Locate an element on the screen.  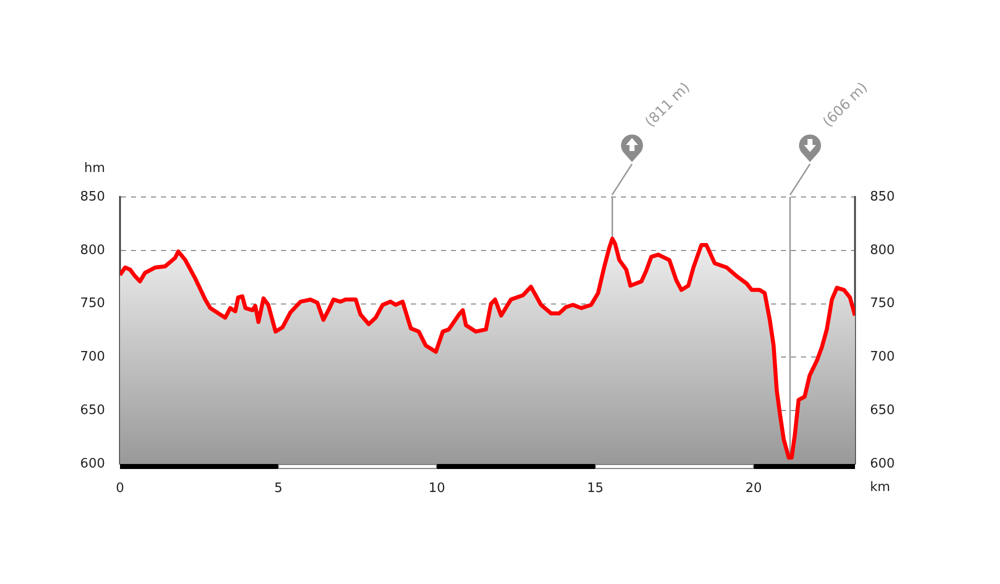
y-axis-title: hm is located at coordinates (94, 168).